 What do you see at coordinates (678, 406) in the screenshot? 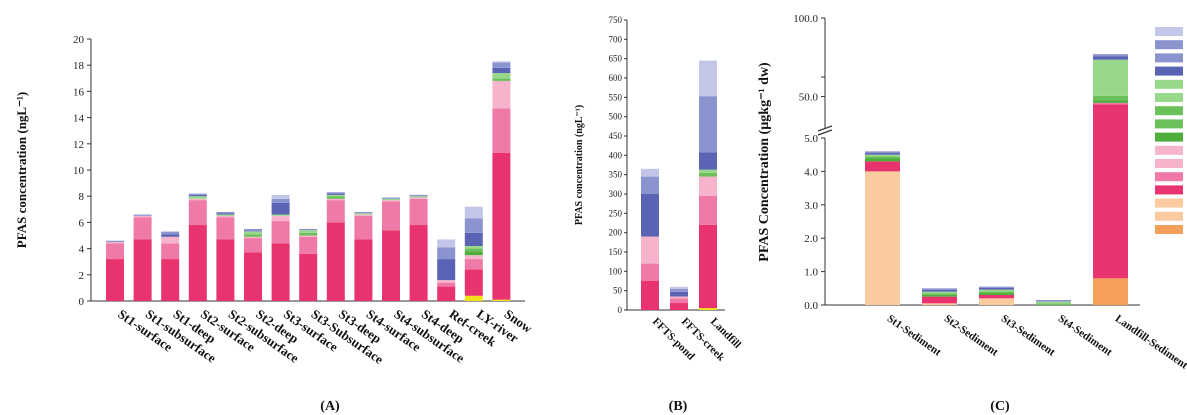
I see `panel-label: (B)` at bounding box center [678, 406].